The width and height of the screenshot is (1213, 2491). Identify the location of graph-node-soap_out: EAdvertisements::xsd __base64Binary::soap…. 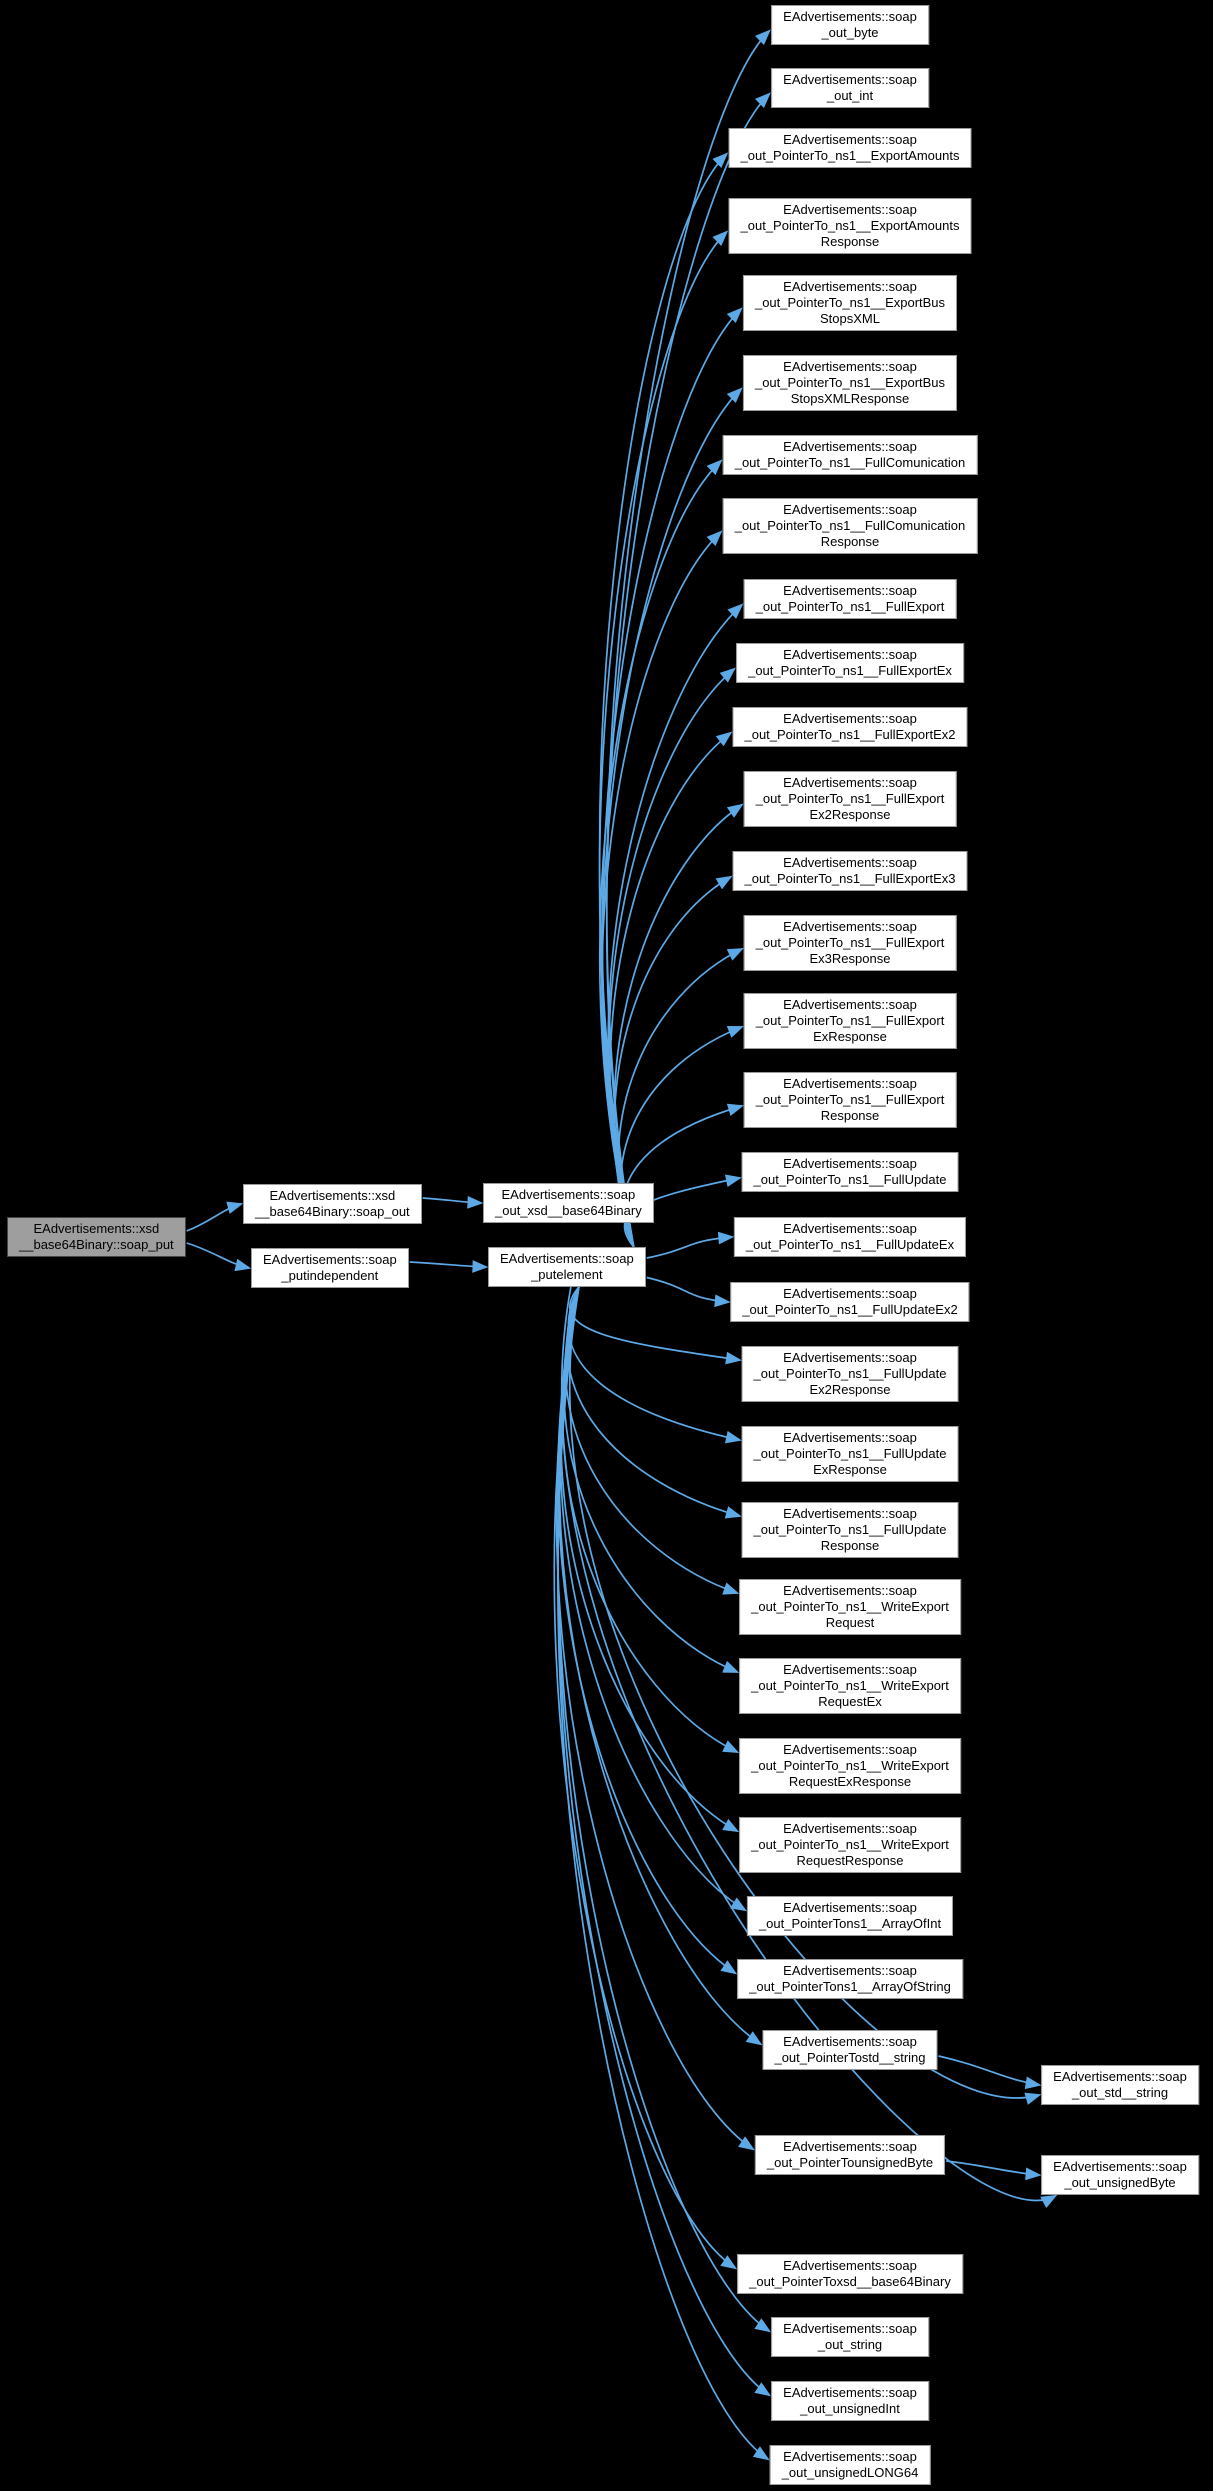
(332, 1204).